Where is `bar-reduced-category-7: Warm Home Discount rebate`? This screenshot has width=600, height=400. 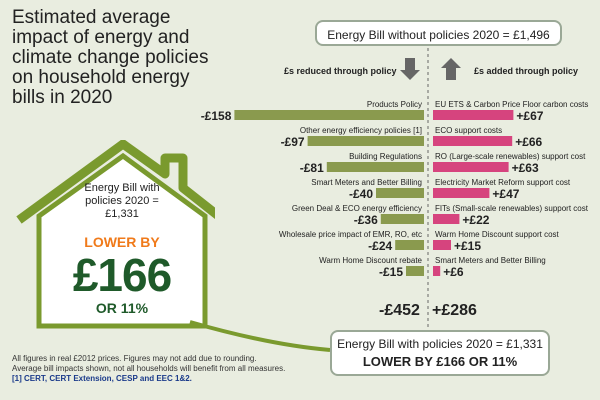 bar-reduced-category-7: Warm Home Discount rebate is located at coordinates (370, 260).